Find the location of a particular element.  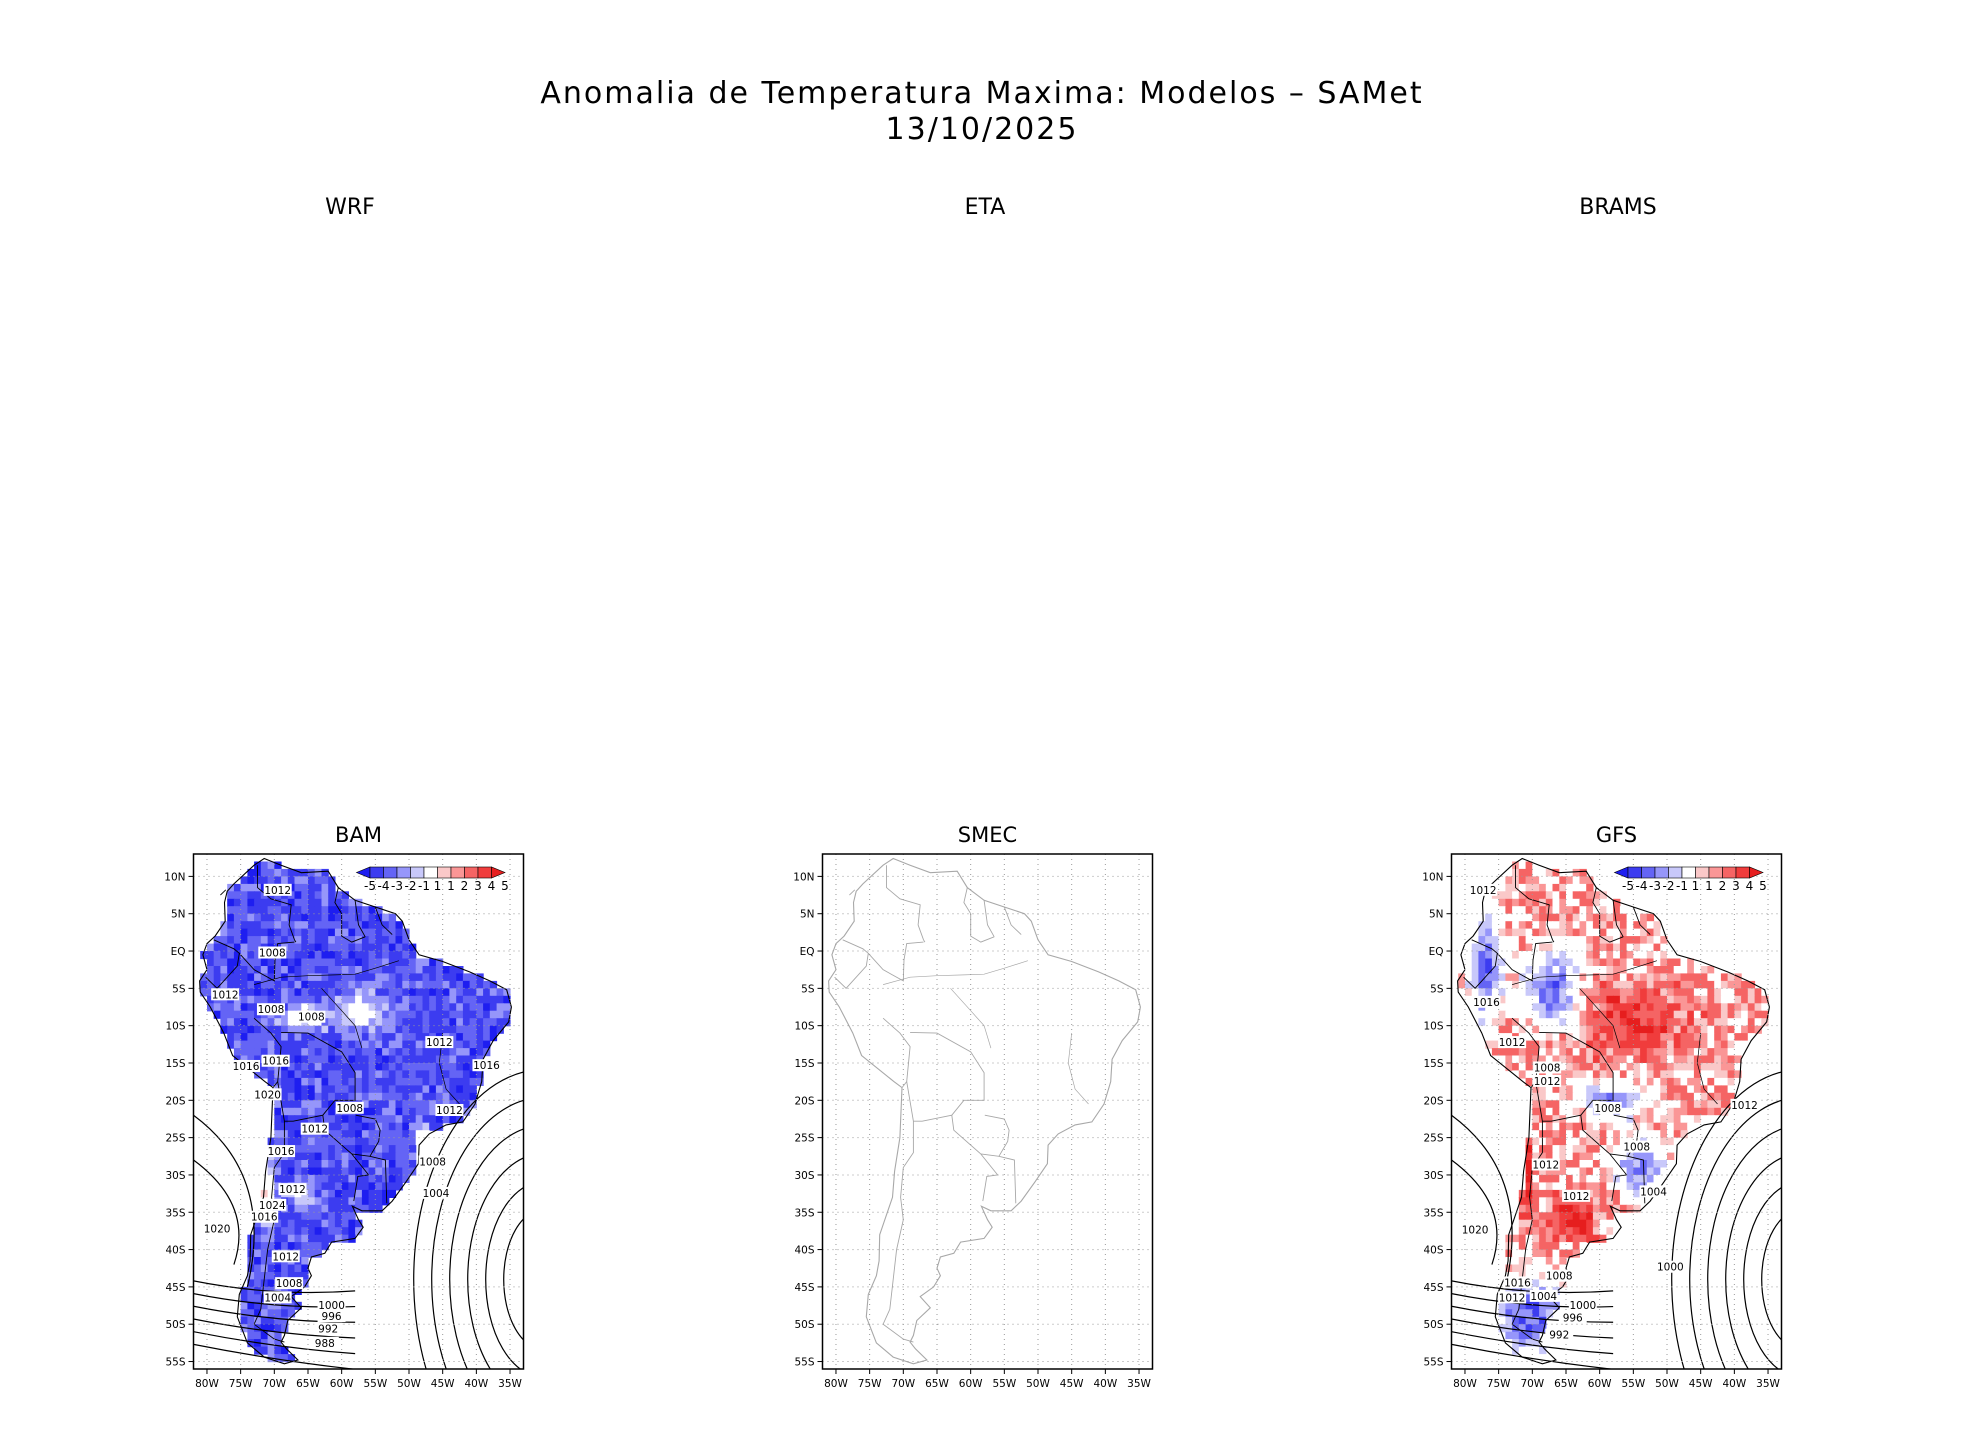

isobar-label-text: 1012 is located at coordinates (1512, 1043).